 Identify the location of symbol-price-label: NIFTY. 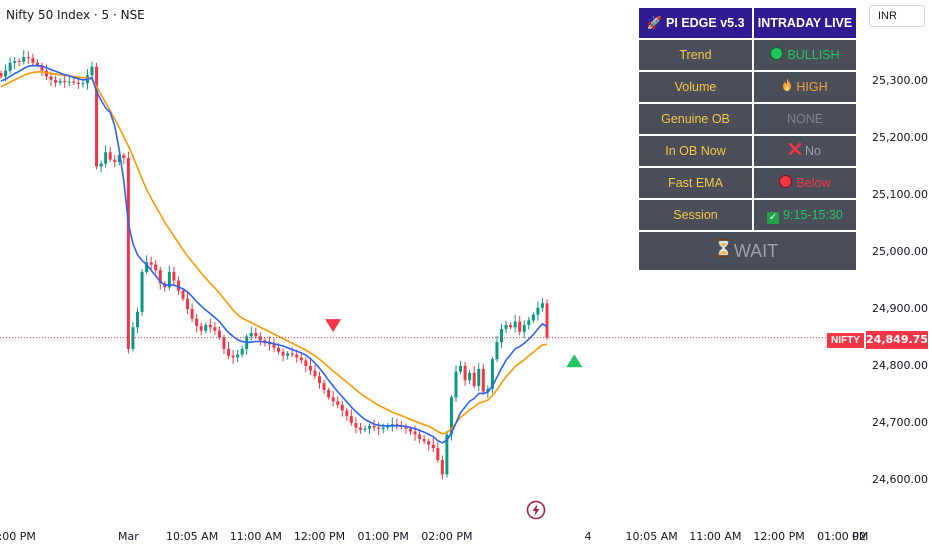
(845, 340).